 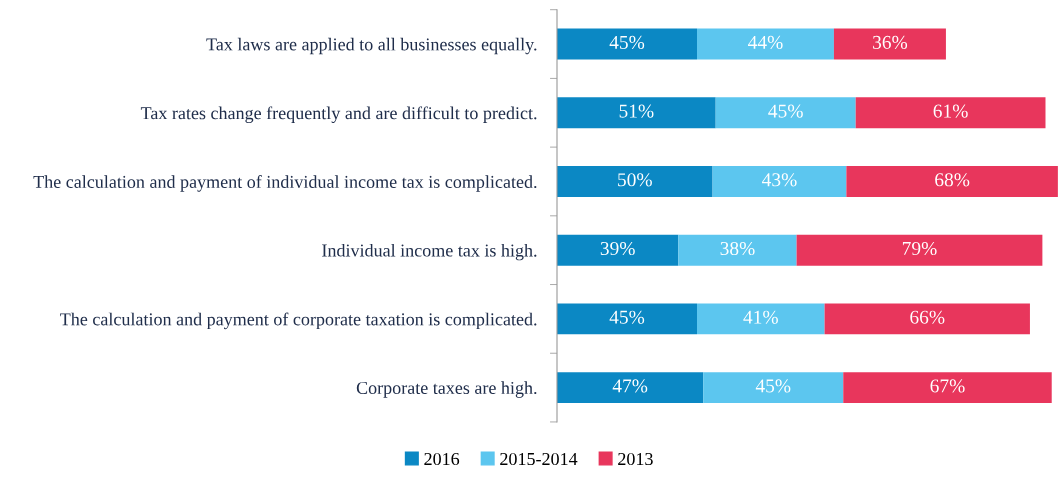 What do you see at coordinates (539, 459) in the screenshot?
I see `legend-label: 2015-2014` at bounding box center [539, 459].